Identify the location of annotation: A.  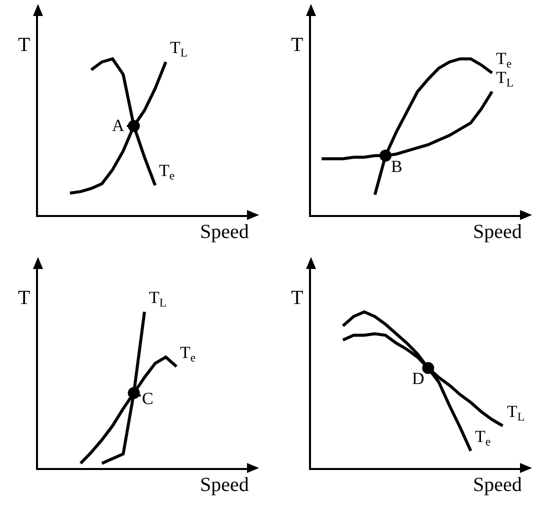
(118, 125).